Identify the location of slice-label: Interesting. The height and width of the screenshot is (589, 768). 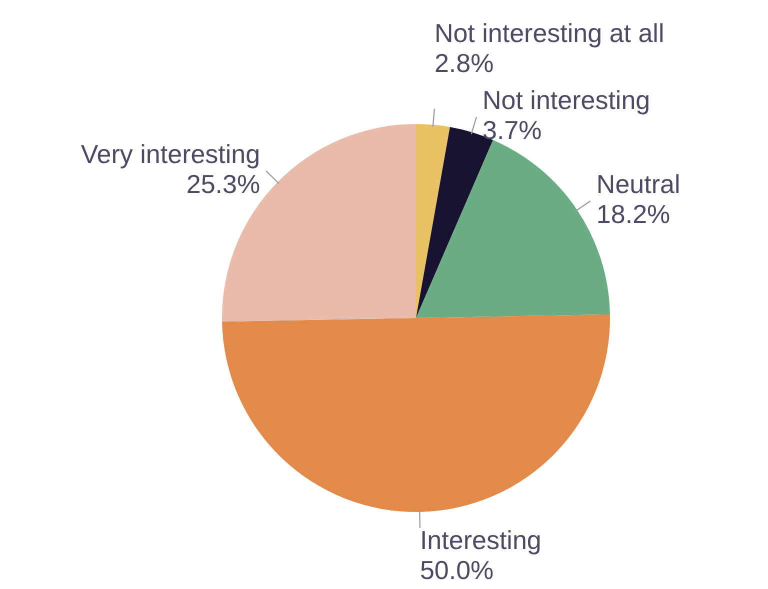
(481, 540).